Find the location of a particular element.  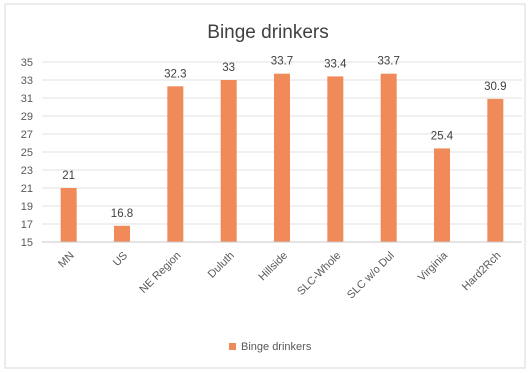

y-tick-label: 27 is located at coordinates (27, 135).